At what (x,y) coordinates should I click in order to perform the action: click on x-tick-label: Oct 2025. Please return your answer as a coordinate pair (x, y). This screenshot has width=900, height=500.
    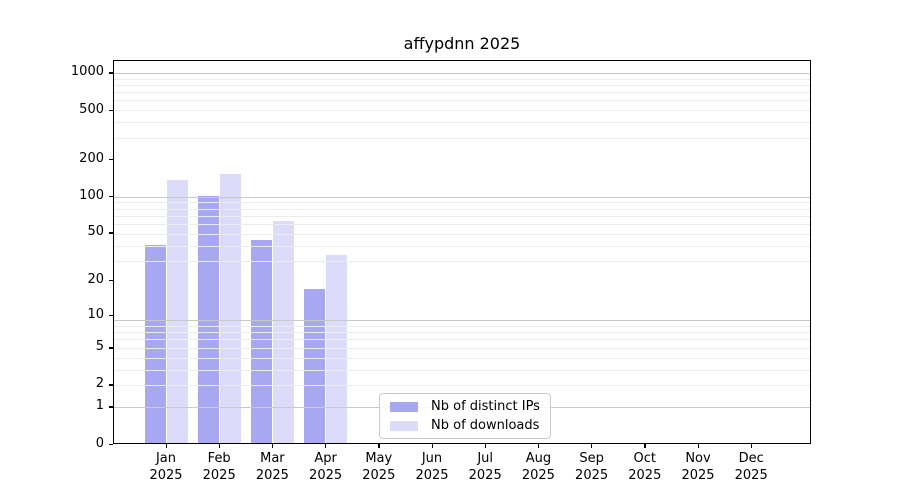
    Looking at the image, I should click on (645, 467).